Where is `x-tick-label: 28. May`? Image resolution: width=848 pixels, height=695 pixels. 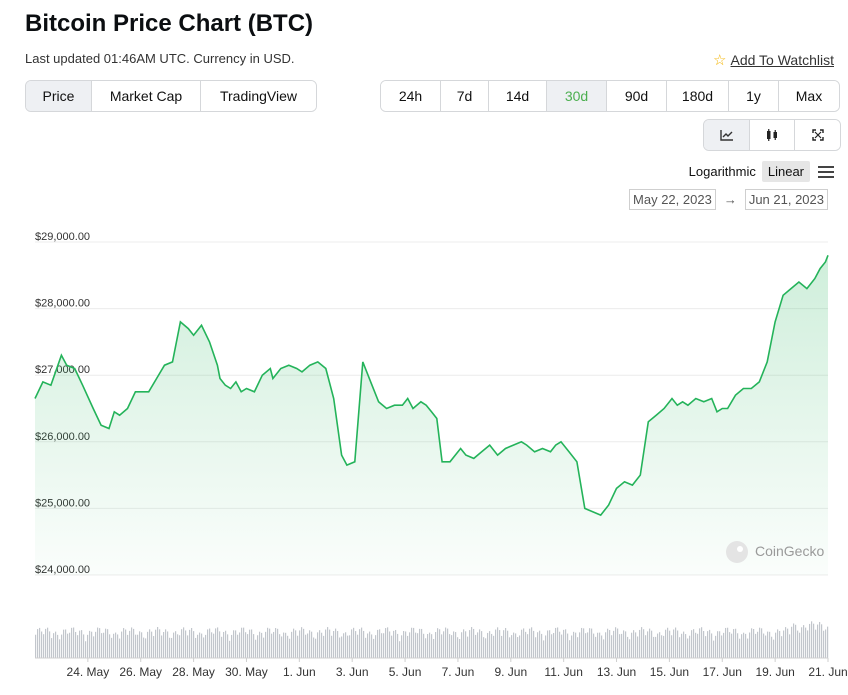 x-tick-label: 28. May is located at coordinates (193, 672).